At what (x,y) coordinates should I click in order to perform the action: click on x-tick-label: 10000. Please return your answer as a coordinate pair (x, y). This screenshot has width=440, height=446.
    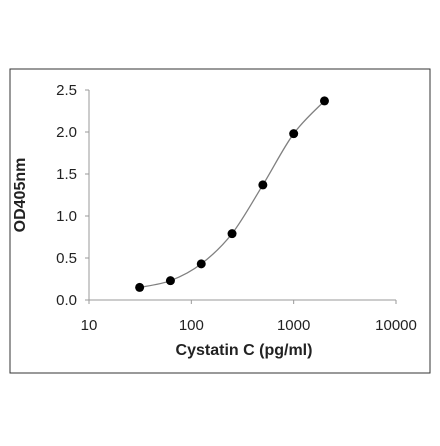
    Looking at the image, I should click on (396, 325).